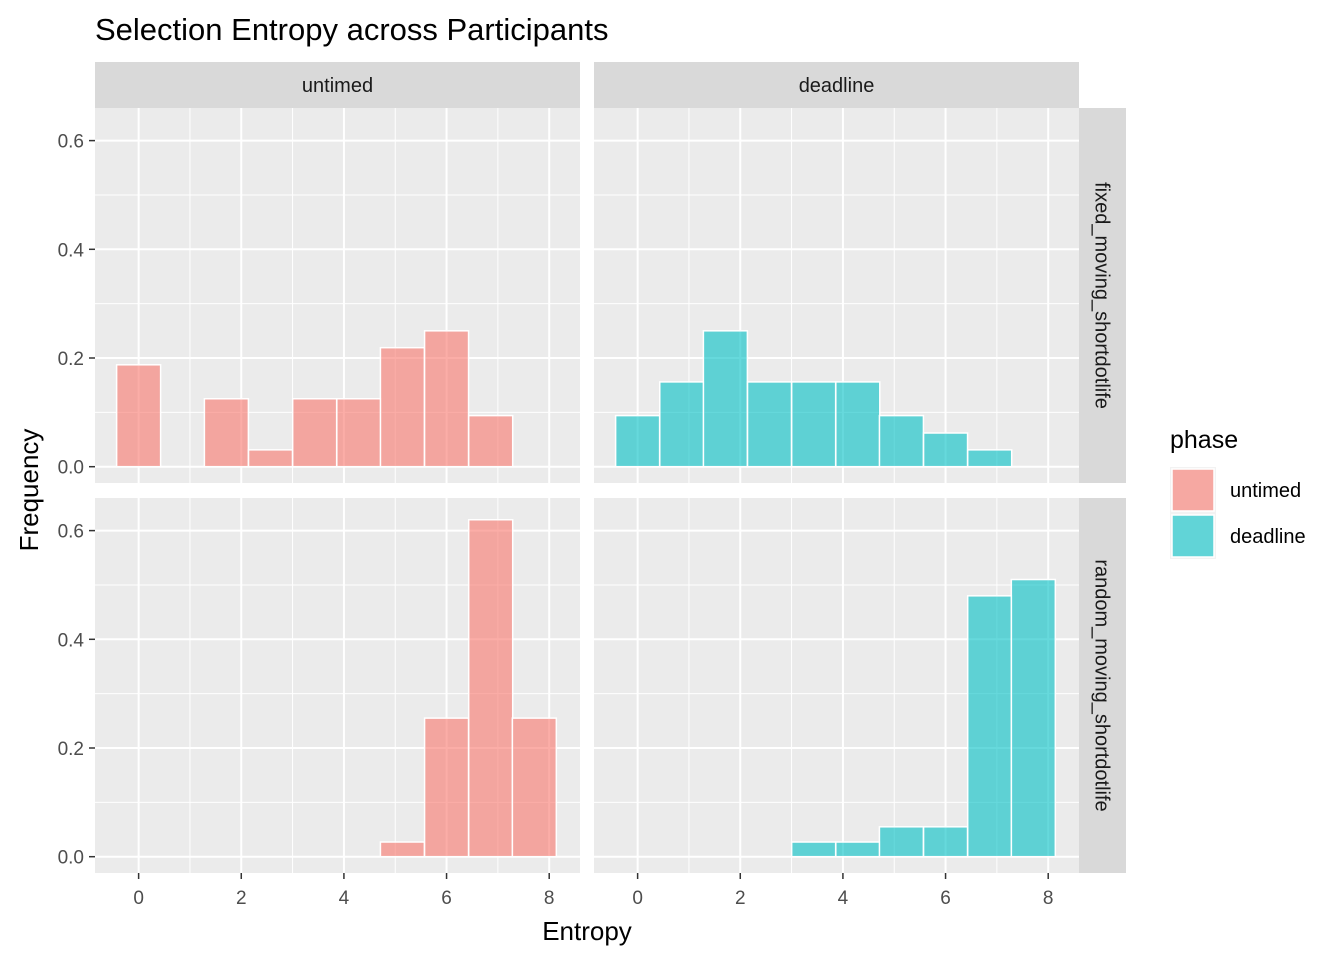  I want to click on legend: phase untimed deadline, so click(1238, 492).